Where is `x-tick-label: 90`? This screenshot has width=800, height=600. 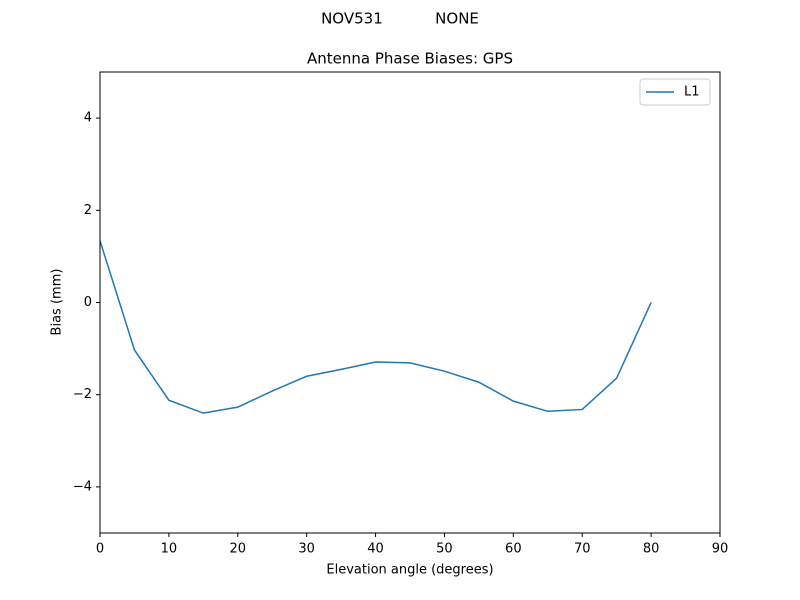
x-tick-label: 90 is located at coordinates (720, 549).